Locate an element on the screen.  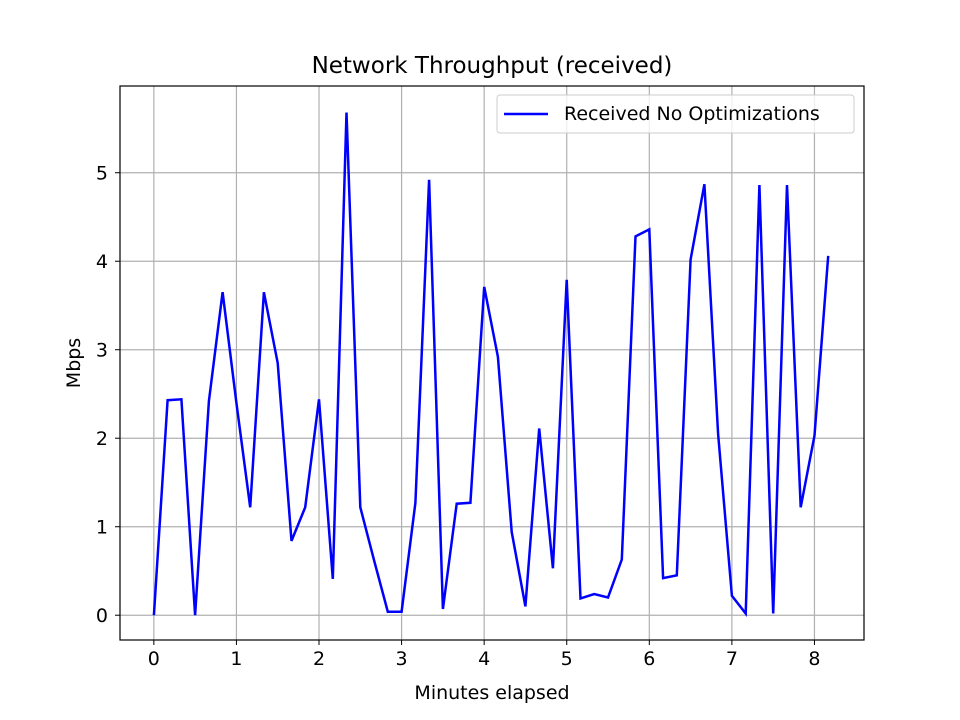
legend-label: Received No Optimizations is located at coordinates (692, 114).